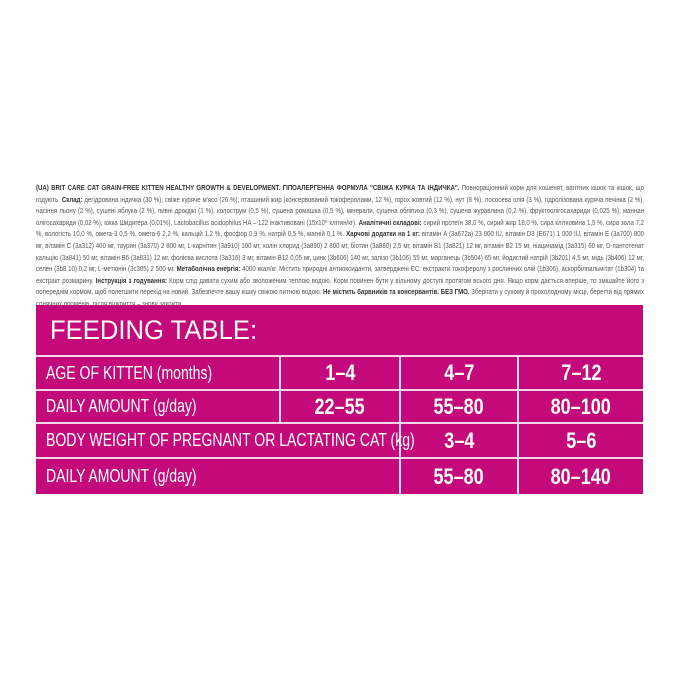 The width and height of the screenshot is (680, 680). Describe the element at coordinates (581, 476) in the screenshot. I see `cell-value: 80–140` at that location.